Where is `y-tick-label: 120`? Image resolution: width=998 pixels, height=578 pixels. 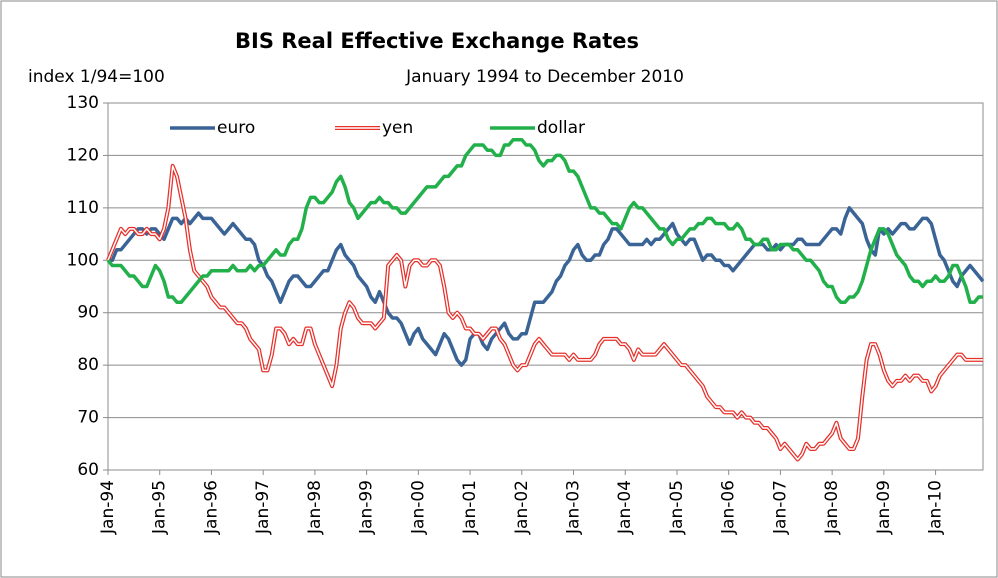
y-tick-label: 120 is located at coordinates (83, 155).